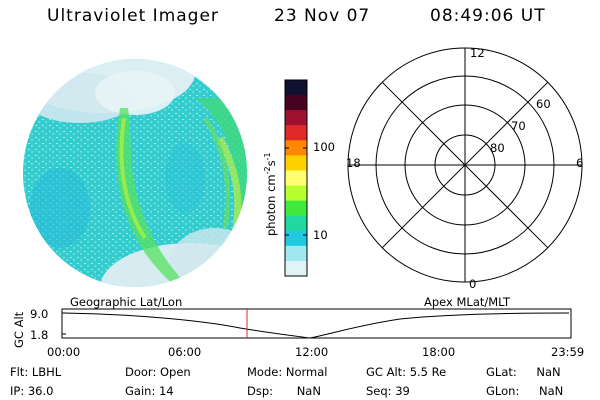 This screenshot has width=600, height=400. Describe the element at coordinates (312, 352) in the screenshot. I see `x-tick-1200: 12:00` at that location.